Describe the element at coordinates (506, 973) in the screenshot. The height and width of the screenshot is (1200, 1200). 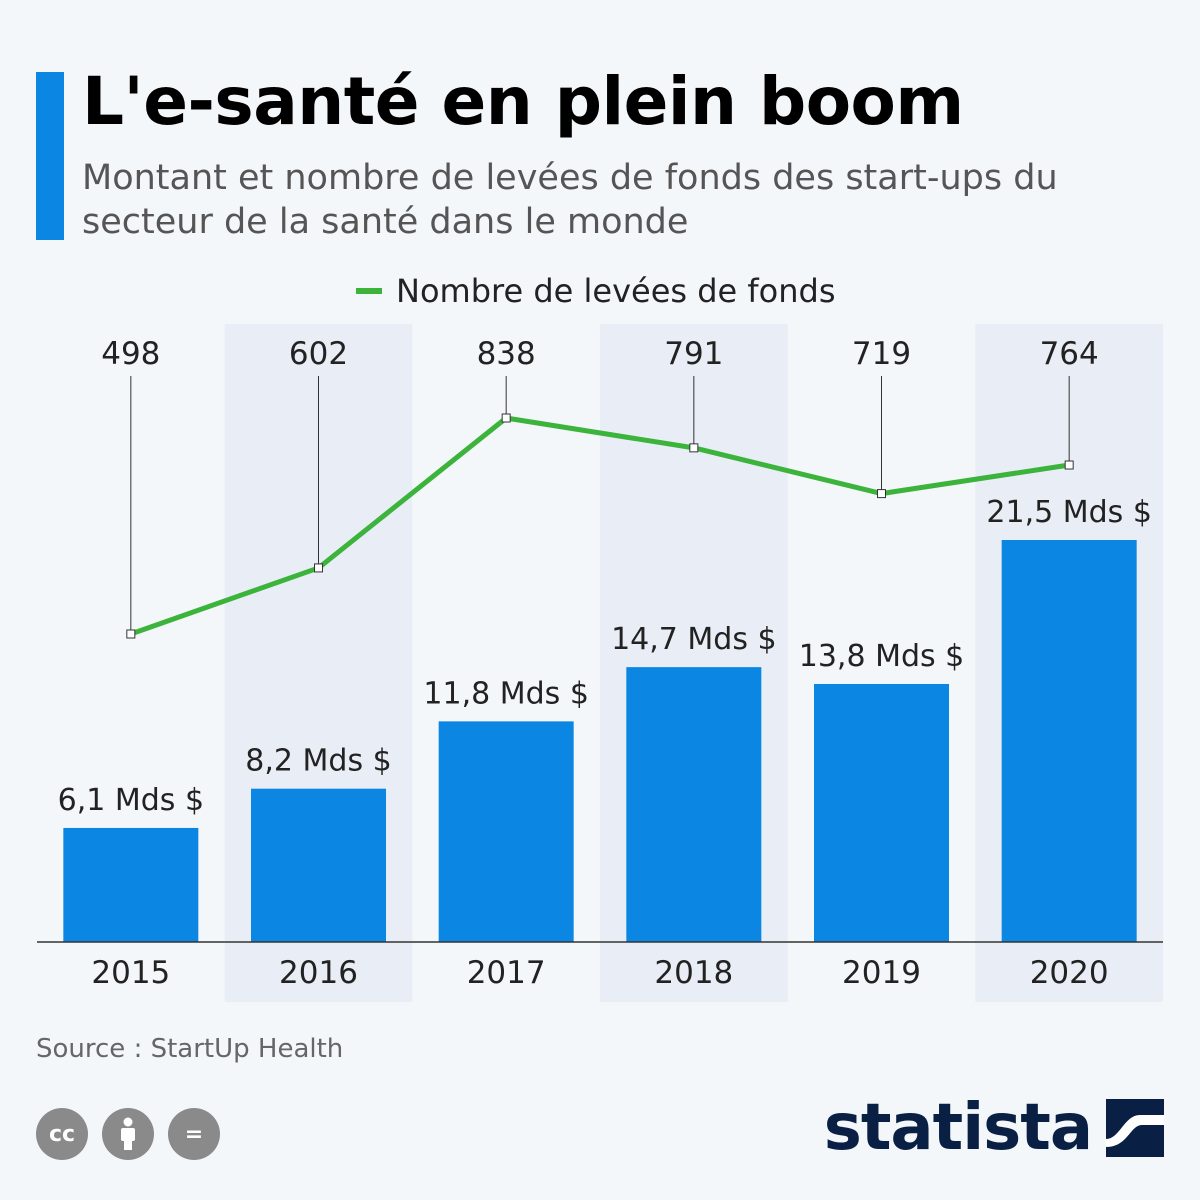
I see `x-tick-label: 2017` at that location.